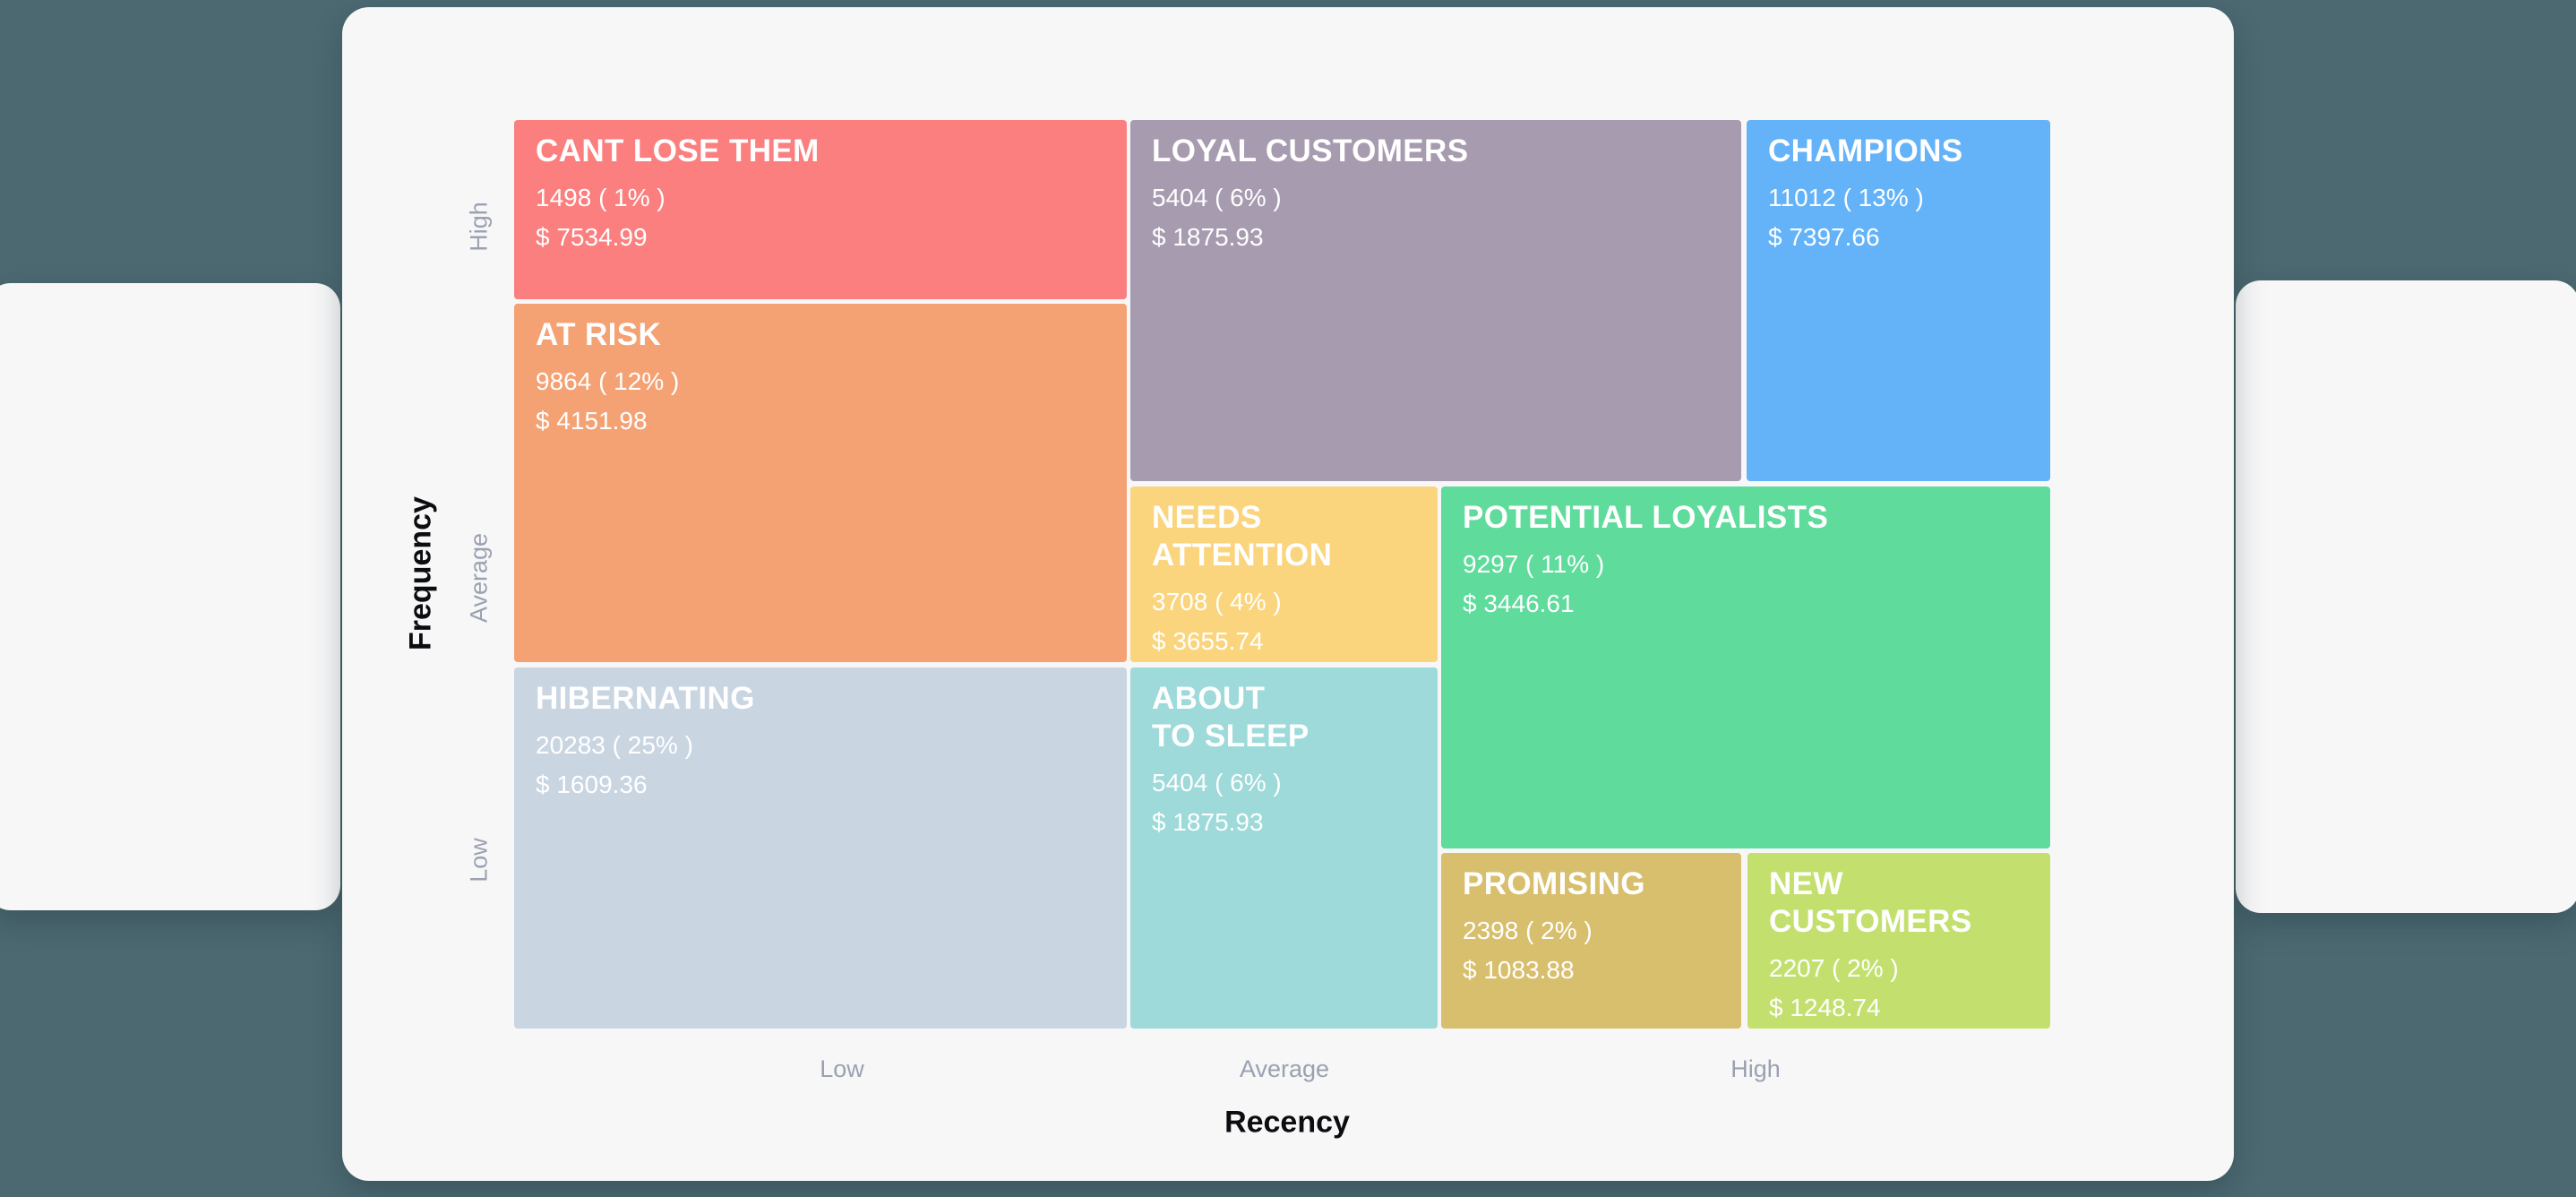  Describe the element at coordinates (2406, 596) in the screenshot. I see `right-background-panel` at that location.